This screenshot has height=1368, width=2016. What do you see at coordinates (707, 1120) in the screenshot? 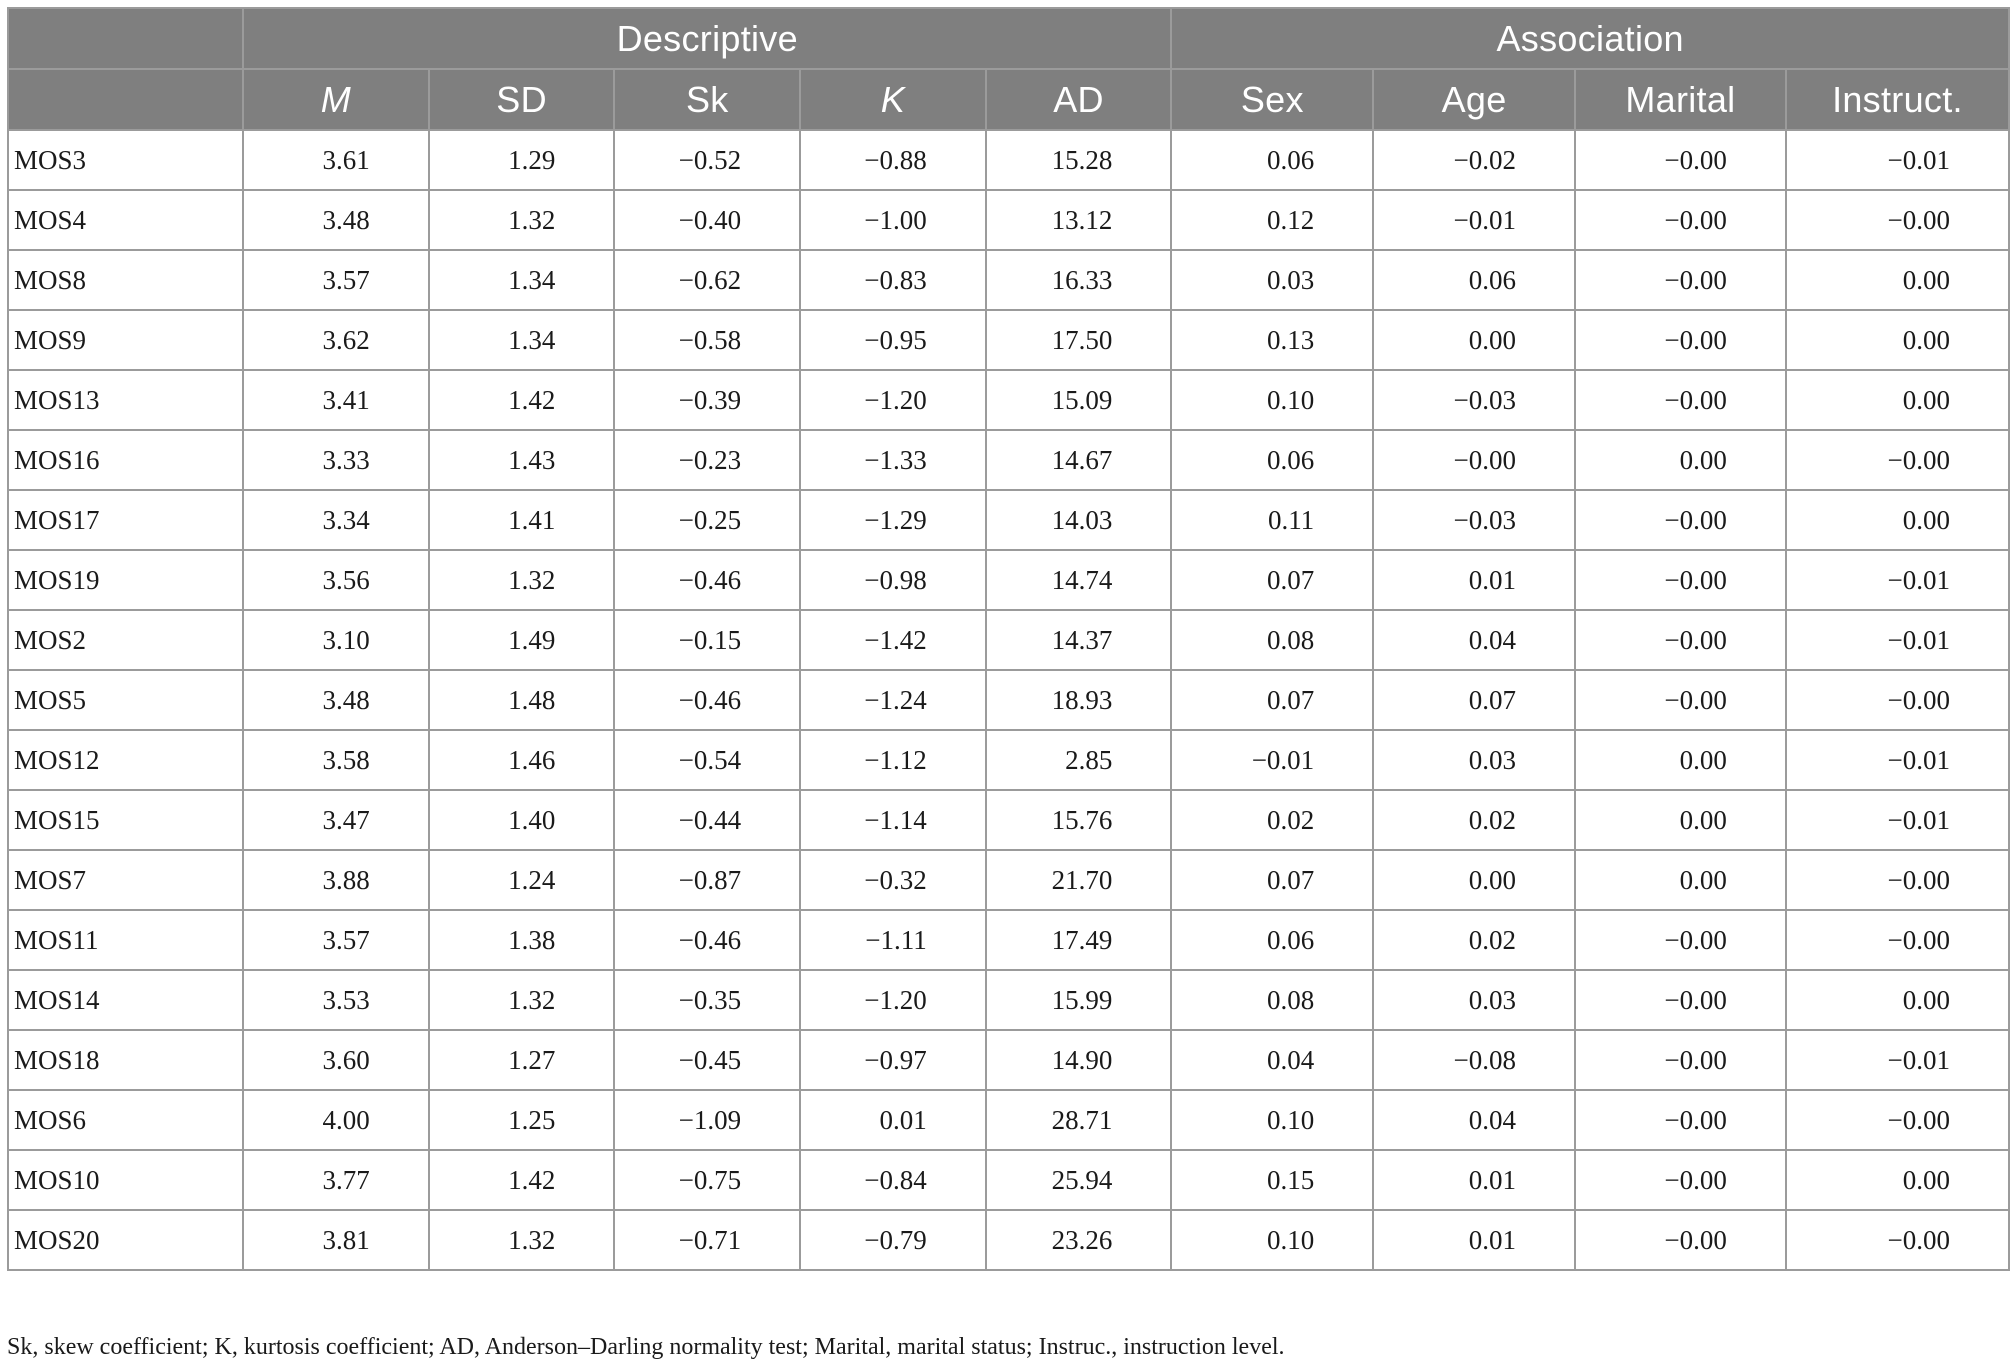
I see `cell-sk: −1.09` at bounding box center [707, 1120].